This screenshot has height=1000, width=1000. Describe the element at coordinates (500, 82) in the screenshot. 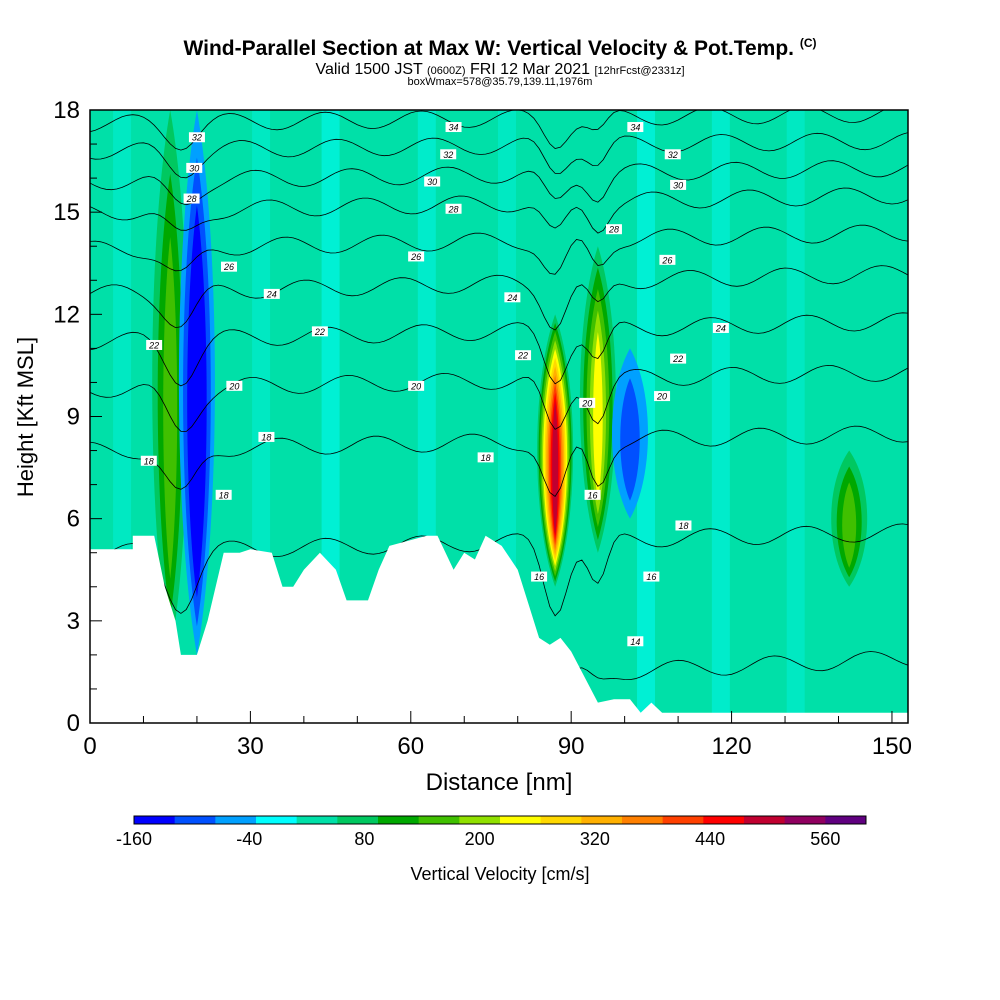

I see `chart-subtitle-2: boxWmax=578@35.79,139.11,1976m` at that location.